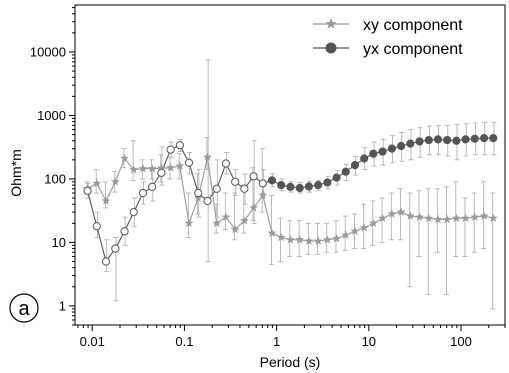  I want to click on legend-circle-icon, so click(331, 48).